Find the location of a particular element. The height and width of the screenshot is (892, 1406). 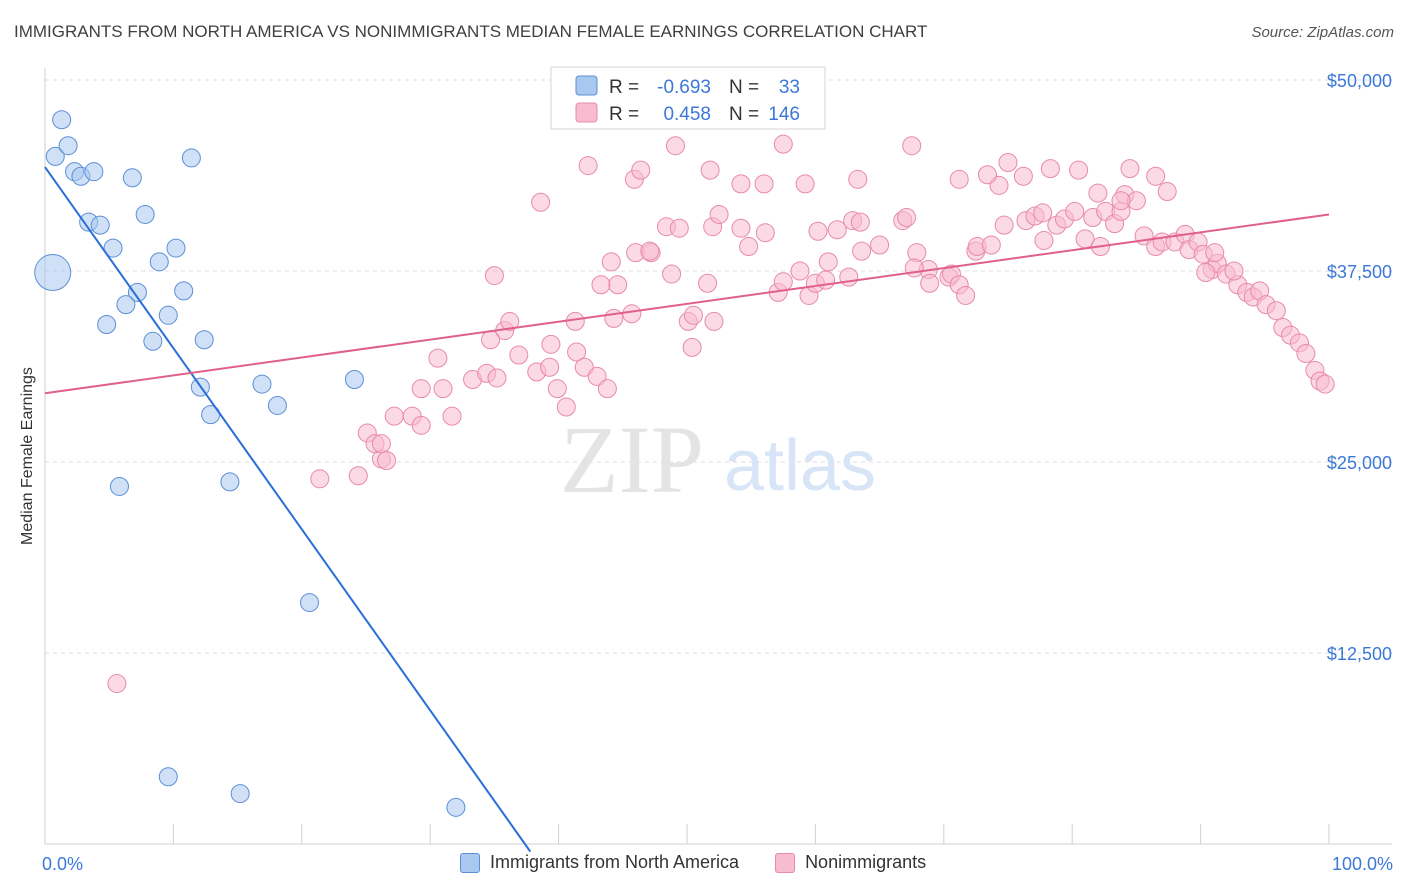

stats-legend-blue-swatch is located at coordinates (586, 85).